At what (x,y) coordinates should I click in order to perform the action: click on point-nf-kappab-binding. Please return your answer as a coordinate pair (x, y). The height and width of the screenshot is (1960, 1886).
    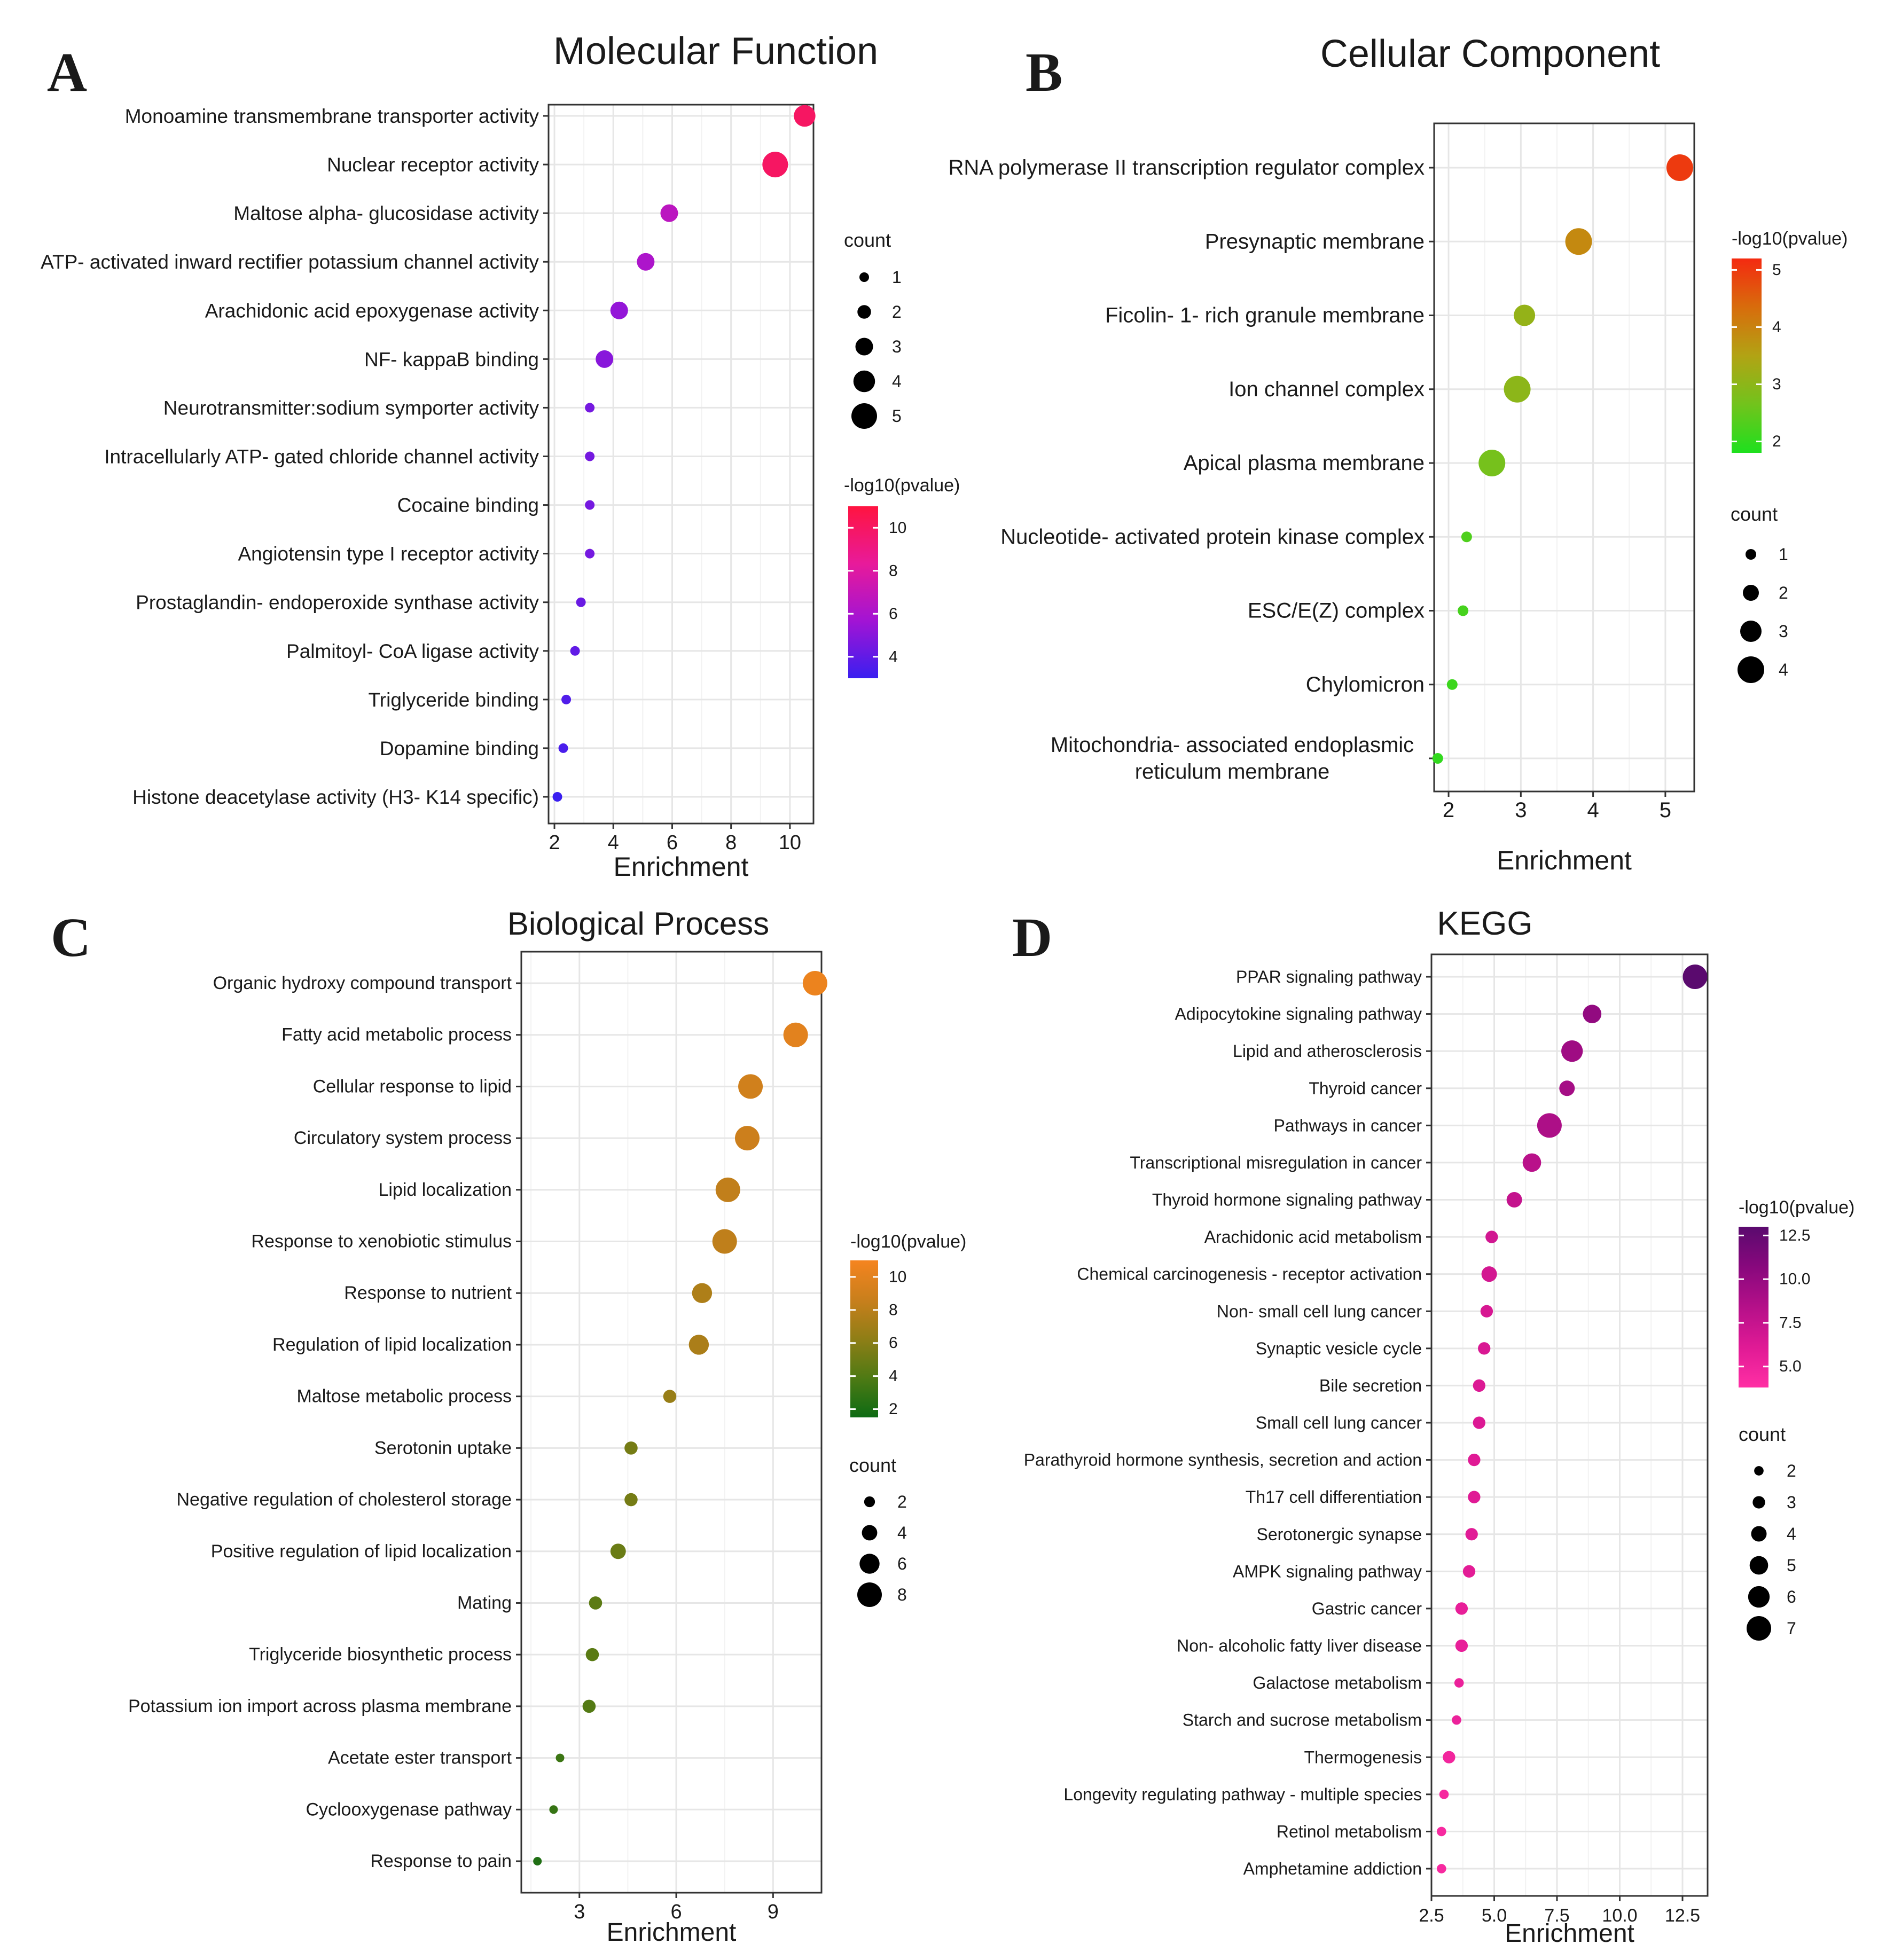
    Looking at the image, I should click on (605, 359).